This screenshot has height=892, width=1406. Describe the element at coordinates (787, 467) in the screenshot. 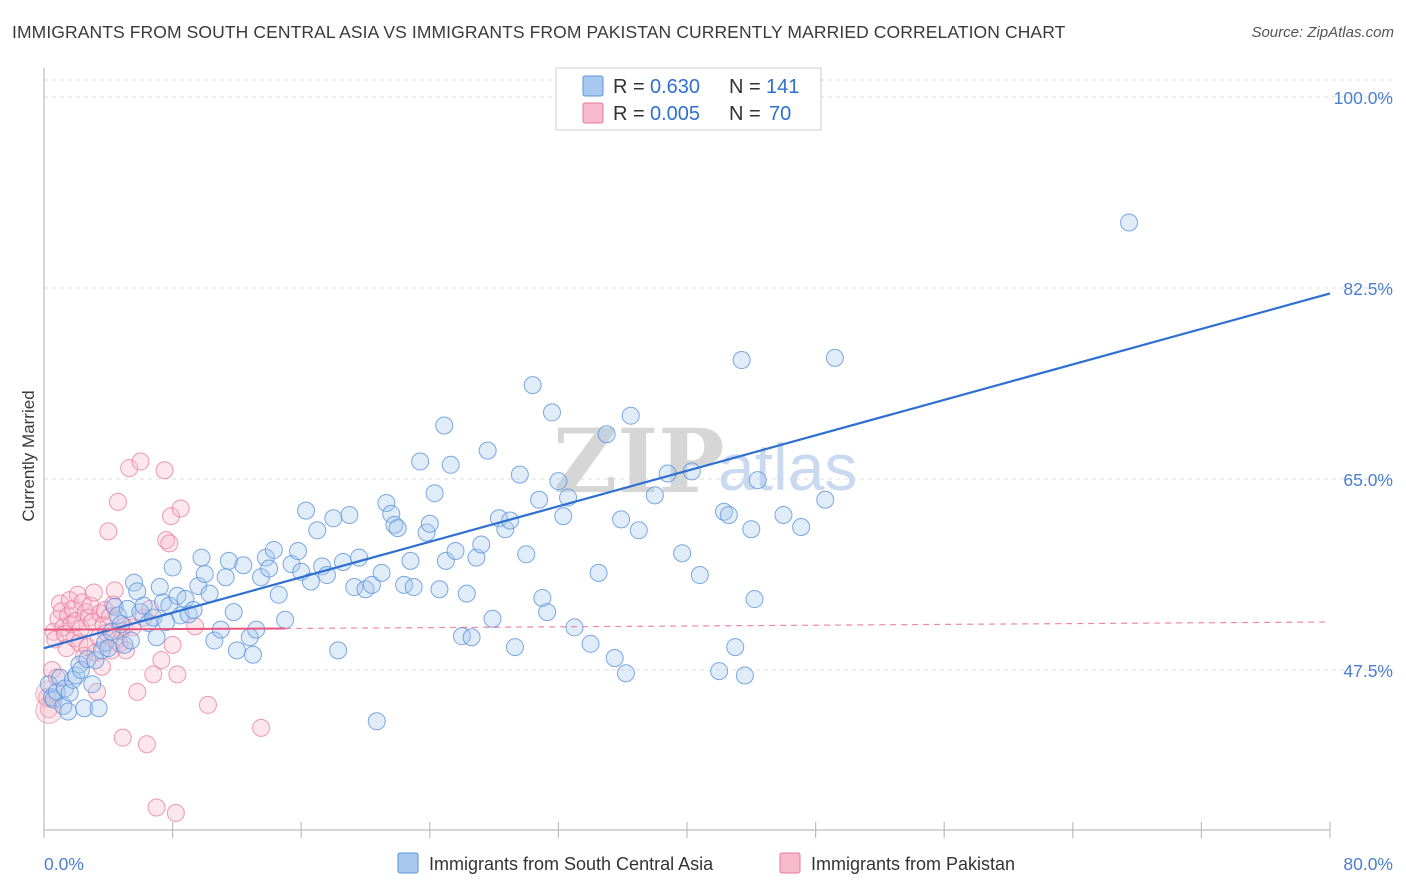

I see `watermark-atlas: atlas` at that location.